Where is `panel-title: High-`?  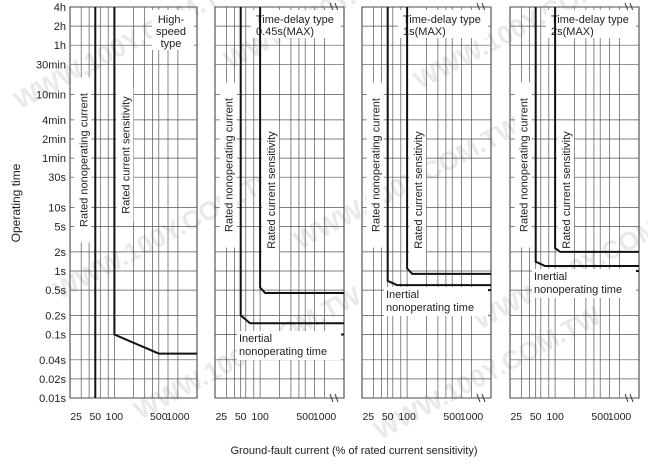 panel-title: High- is located at coordinates (171, 20).